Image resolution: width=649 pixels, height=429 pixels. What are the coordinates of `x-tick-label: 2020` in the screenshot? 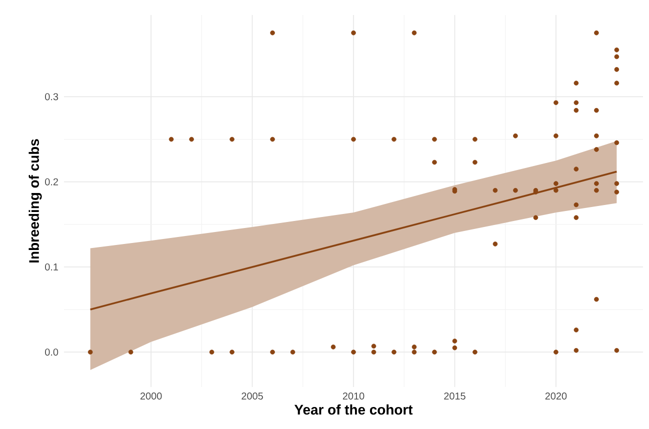 It's located at (556, 396).